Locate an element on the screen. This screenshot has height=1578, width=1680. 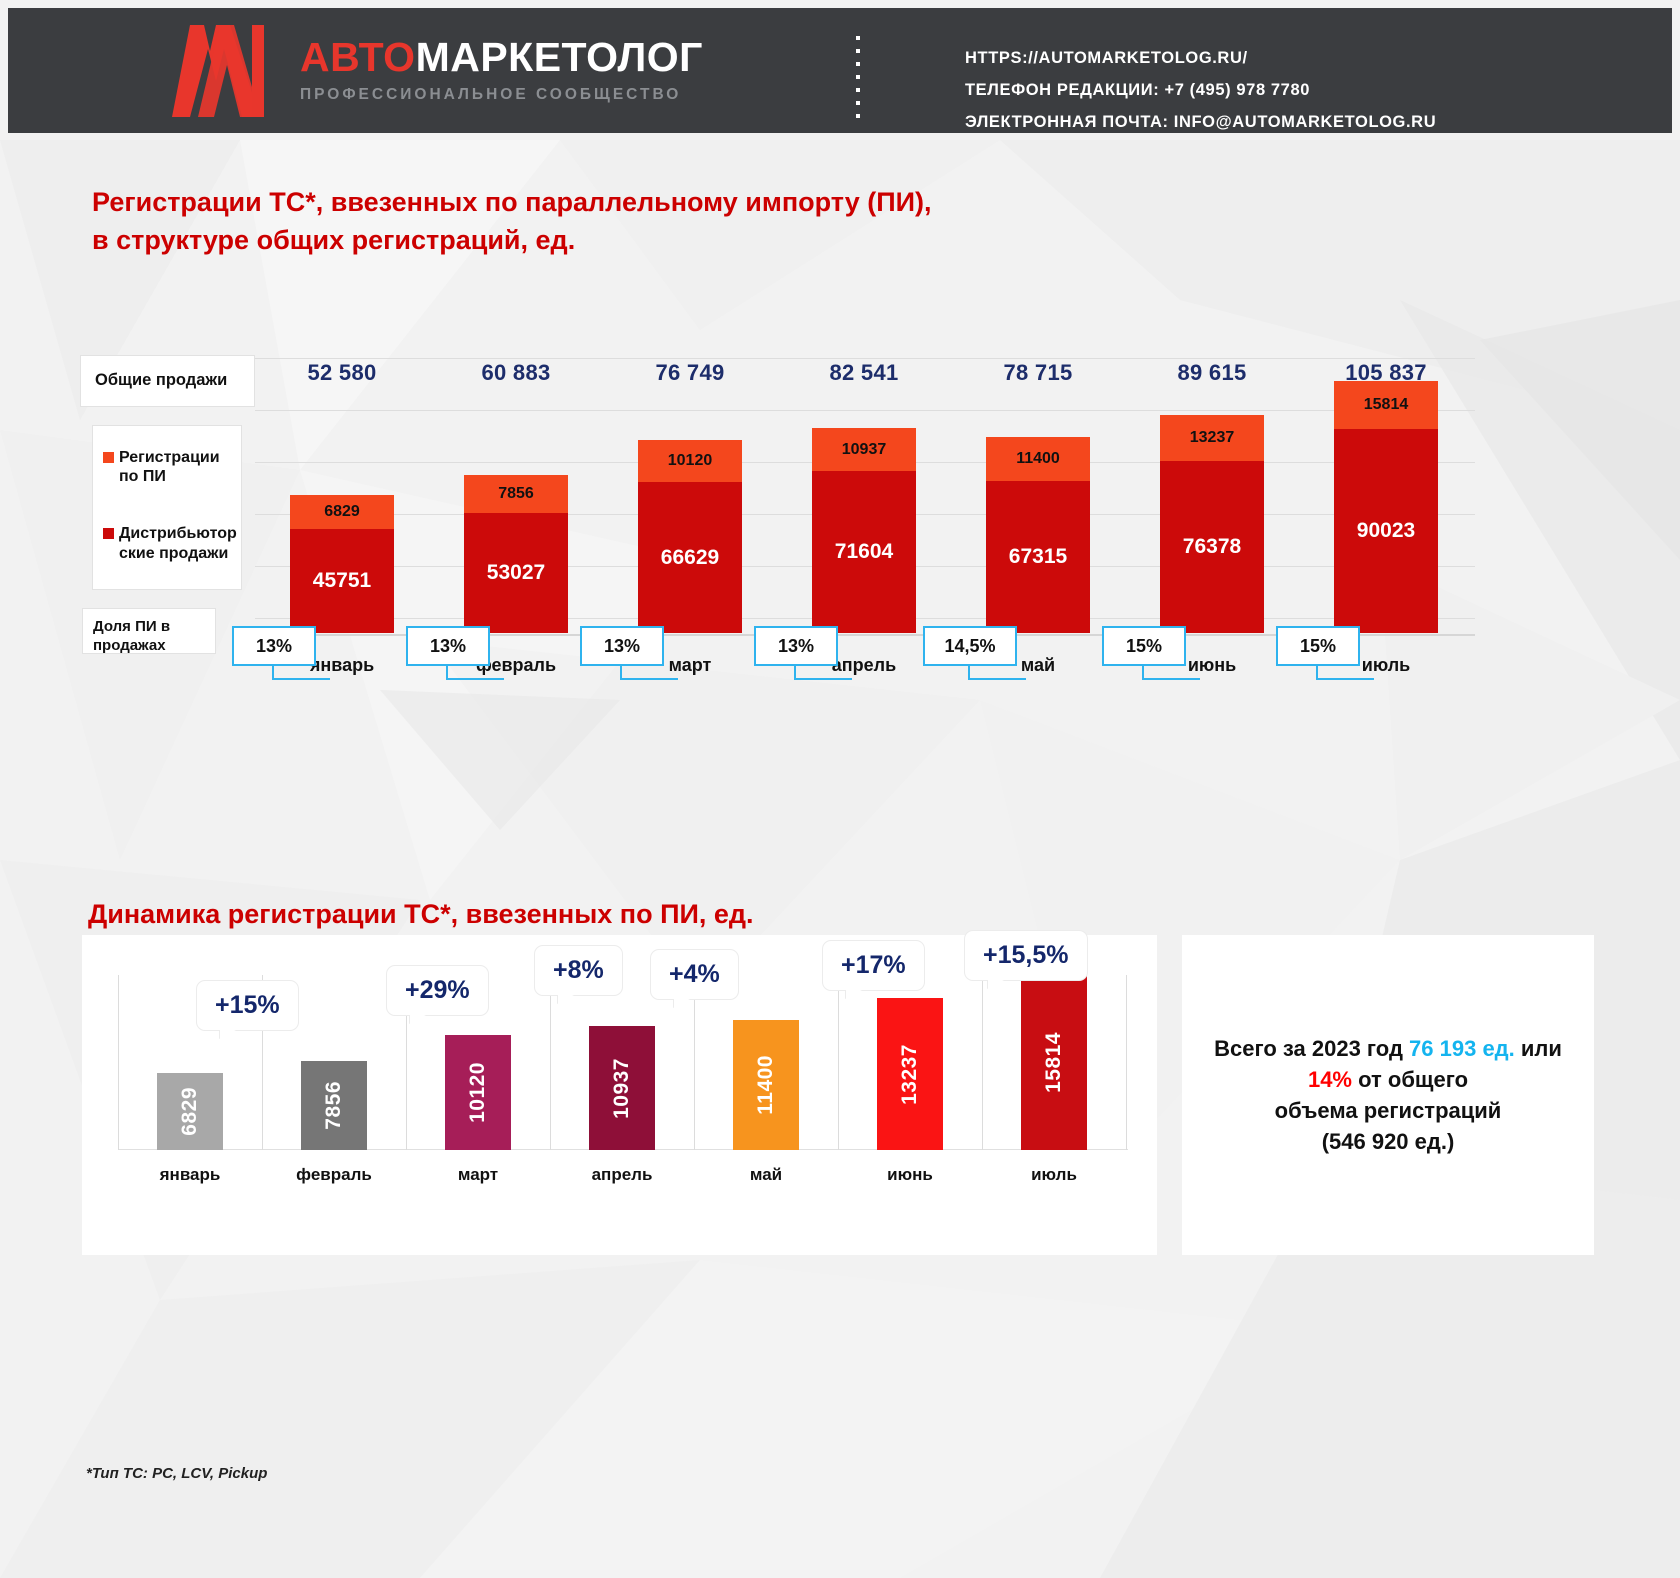
x-axis-label: февраль is located at coordinates (516, 665).